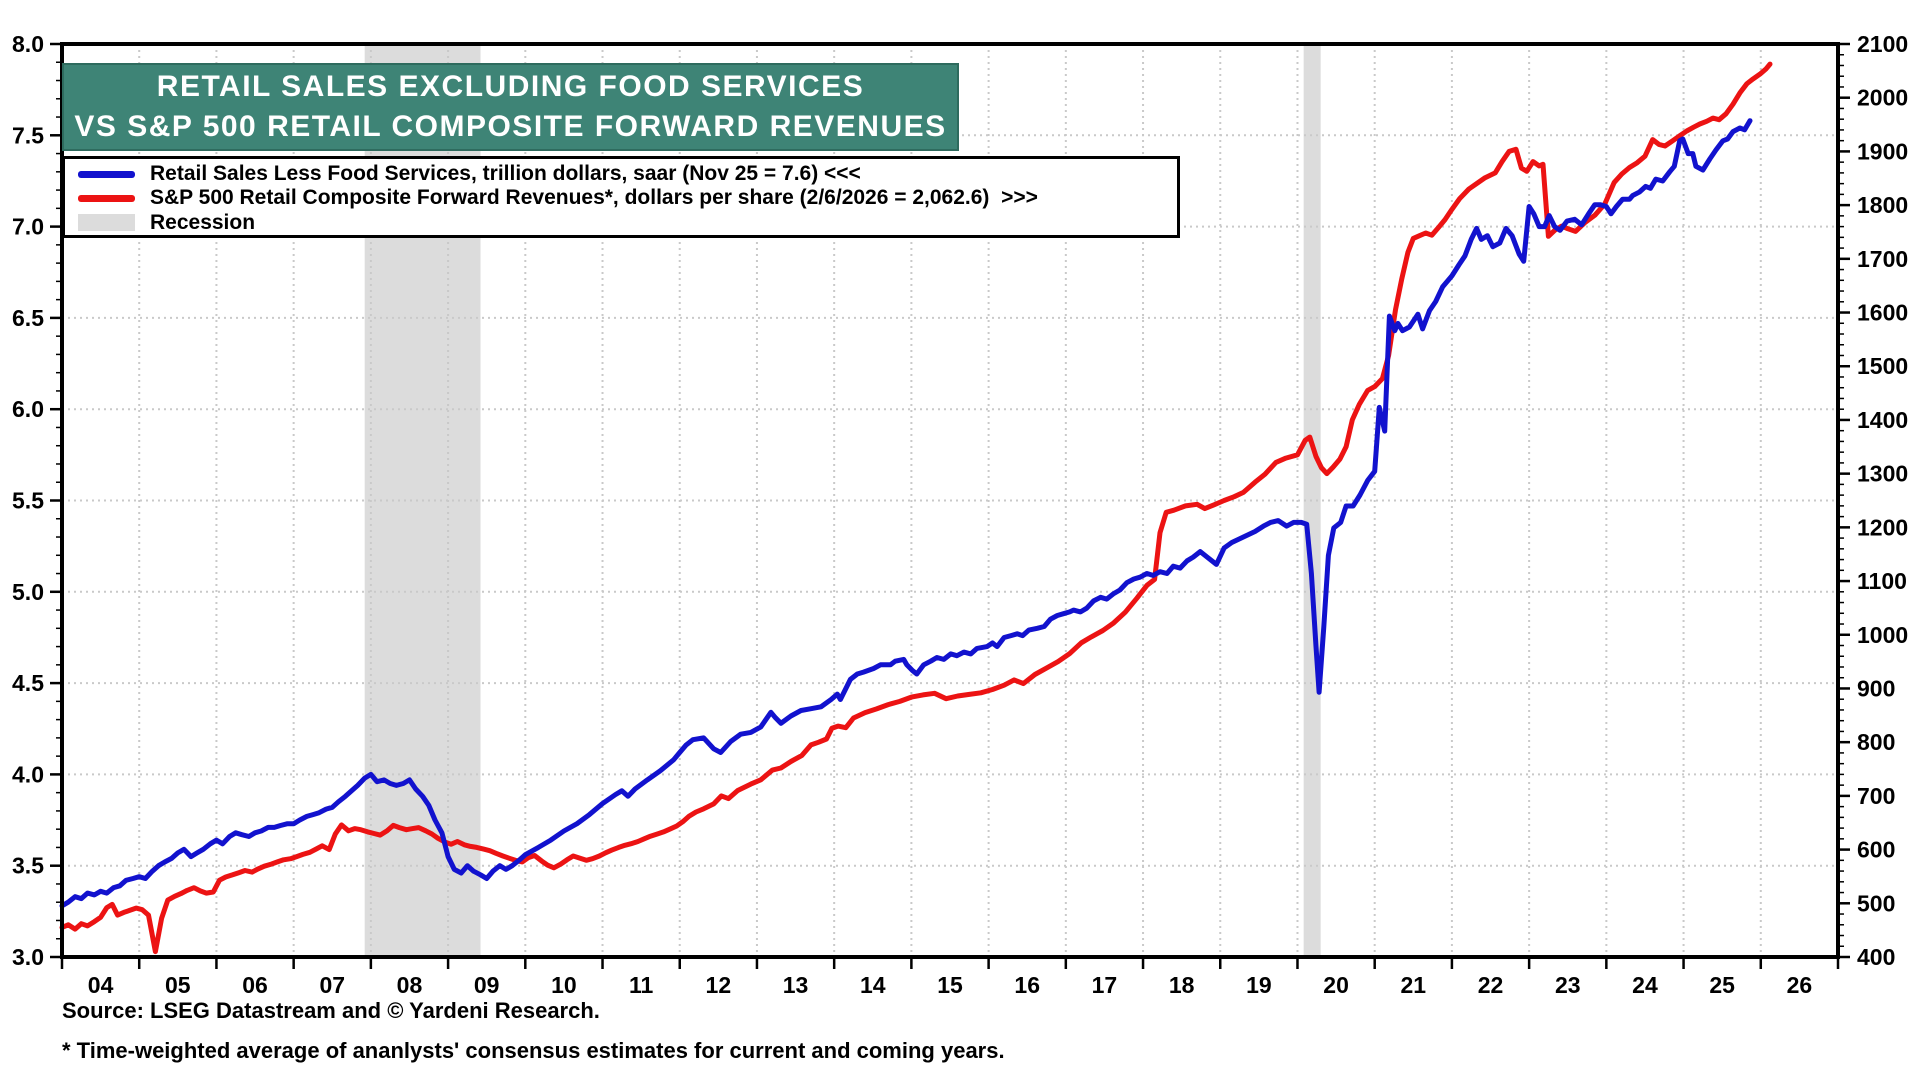 Image resolution: width=1920 pixels, height=1080 pixels. Describe the element at coordinates (28, 44) in the screenshot. I see `y-axis-left-tick-label: 8.0` at that location.